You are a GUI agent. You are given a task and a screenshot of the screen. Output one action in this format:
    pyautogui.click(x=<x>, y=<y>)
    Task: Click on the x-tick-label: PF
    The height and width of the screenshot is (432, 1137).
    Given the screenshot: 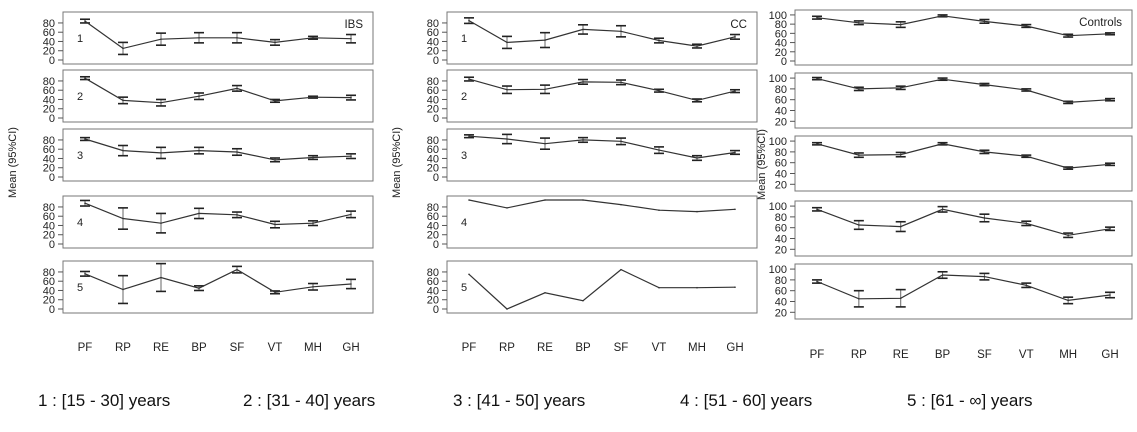 What is the action you would take?
    pyautogui.click(x=85, y=348)
    